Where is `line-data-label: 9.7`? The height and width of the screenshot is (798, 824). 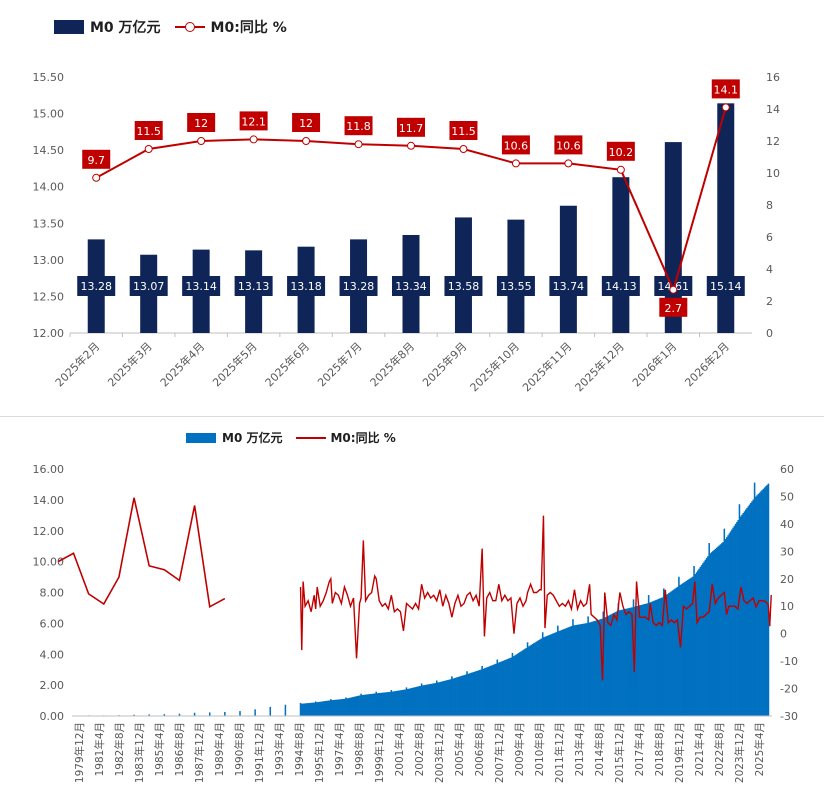 line-data-label: 9.7 is located at coordinates (96, 160).